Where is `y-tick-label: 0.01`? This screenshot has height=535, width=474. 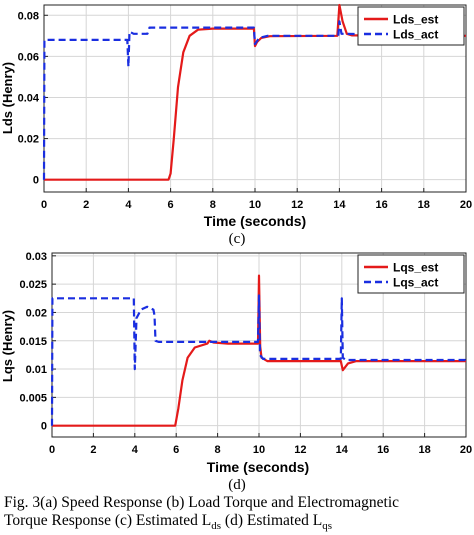
y-tick-label: 0.01 is located at coordinates (36, 370).